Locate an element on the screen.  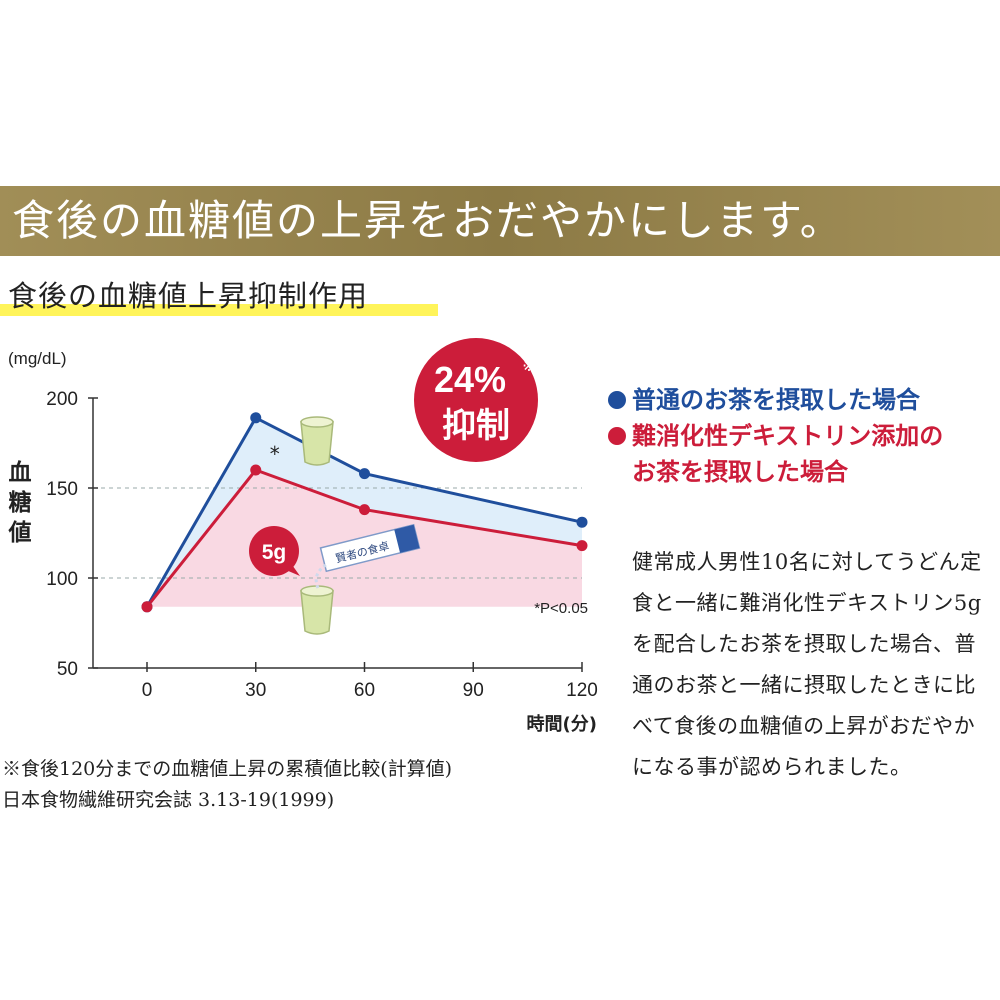
amount-badge is located at coordinates (274, 551).